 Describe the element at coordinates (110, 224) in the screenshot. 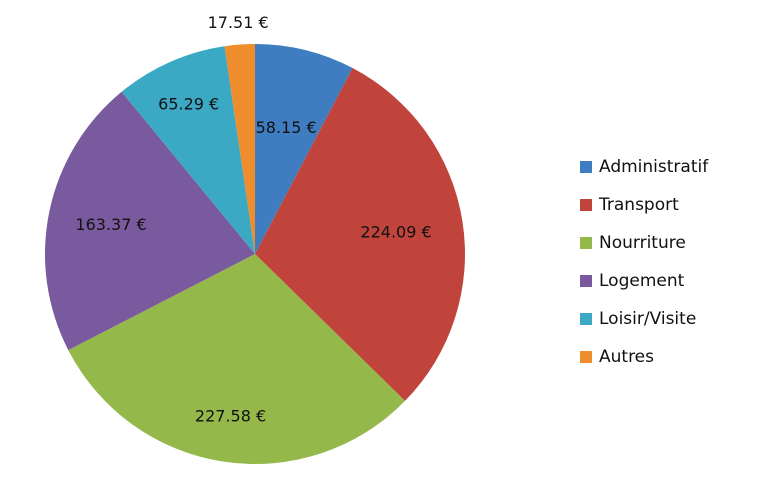

I see `slice-value-label: 163.37 €` at that location.